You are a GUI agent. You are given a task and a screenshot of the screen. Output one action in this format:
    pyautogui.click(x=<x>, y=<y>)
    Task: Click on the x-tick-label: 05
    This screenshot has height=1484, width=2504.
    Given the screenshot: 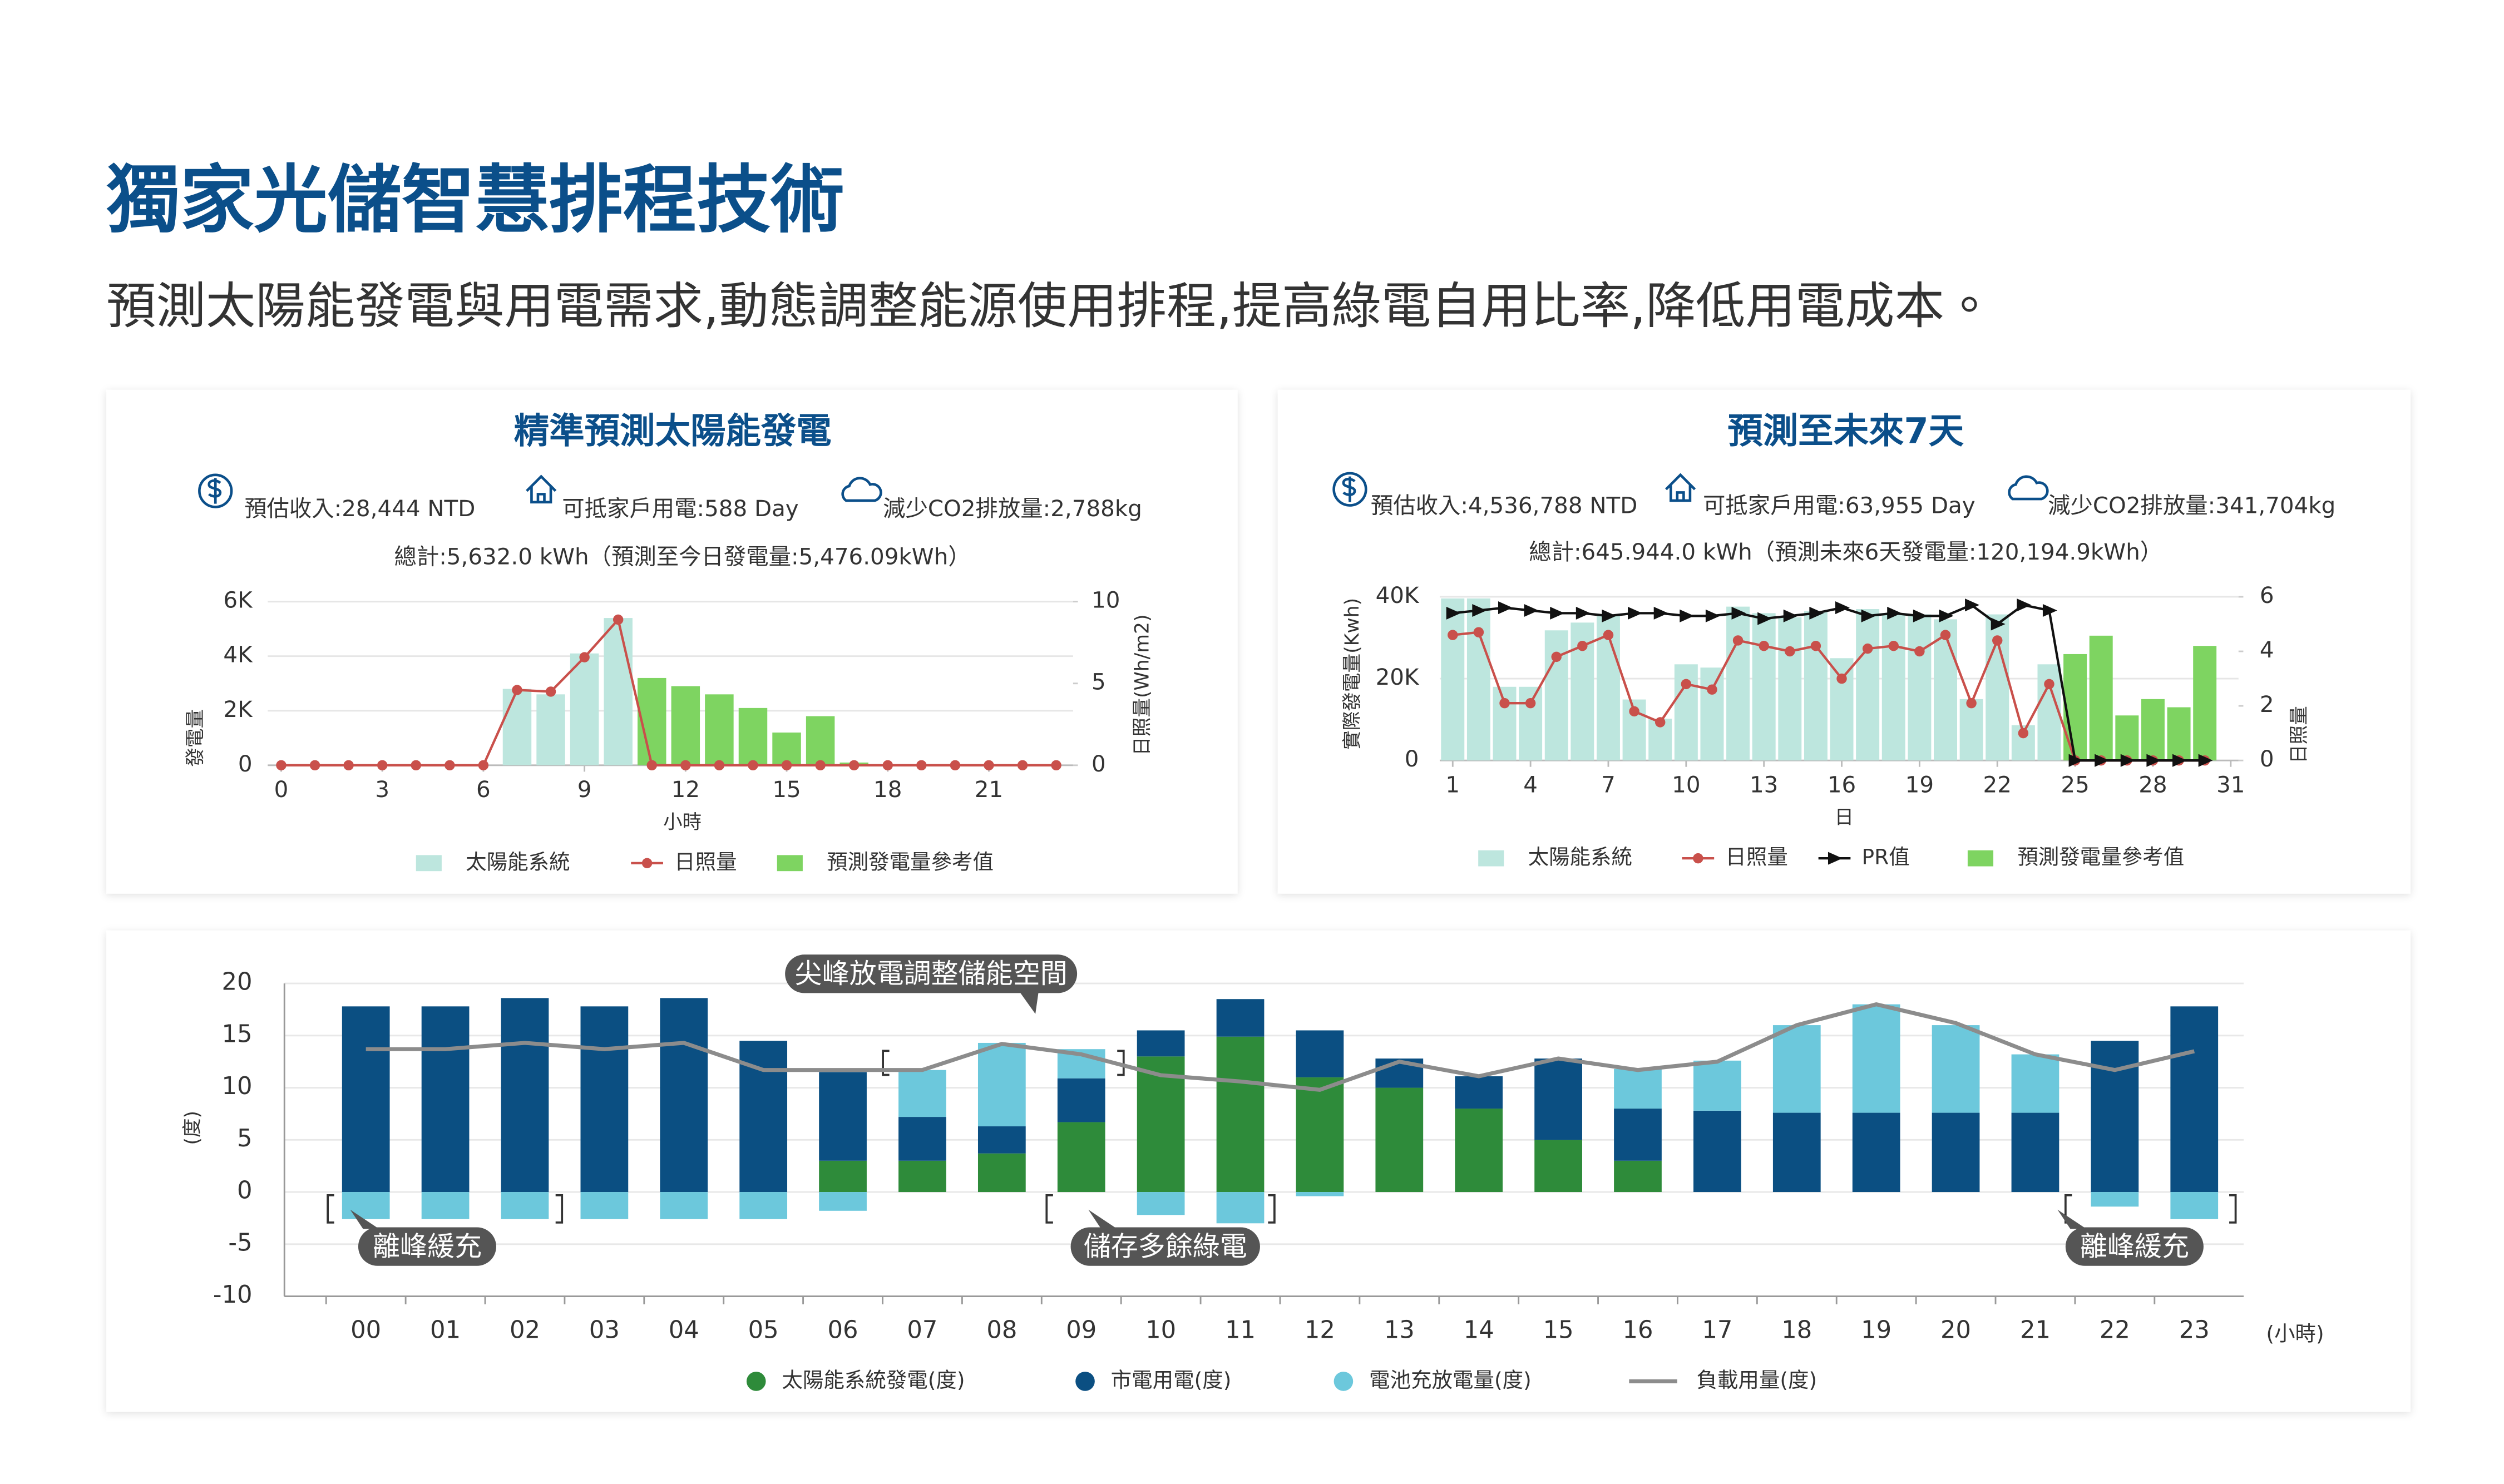 What is the action you would take?
    pyautogui.click(x=763, y=1330)
    